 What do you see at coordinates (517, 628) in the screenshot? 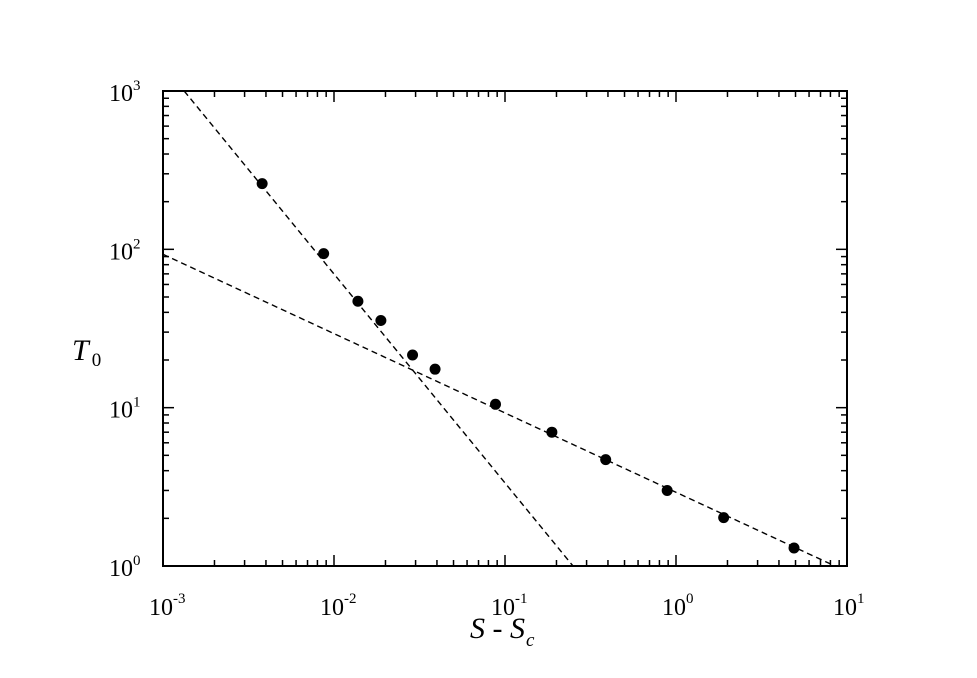
I see `x-axis-label-second: S` at bounding box center [517, 628].